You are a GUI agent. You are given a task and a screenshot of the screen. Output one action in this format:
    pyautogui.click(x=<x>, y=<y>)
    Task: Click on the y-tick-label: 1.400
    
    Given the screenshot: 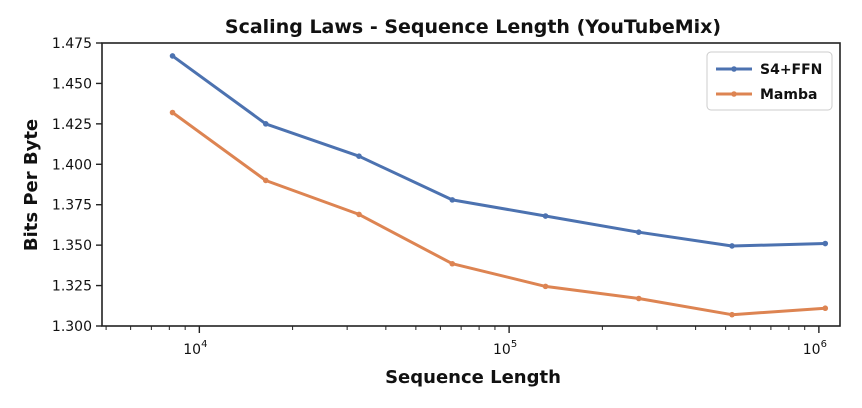 What is the action you would take?
    pyautogui.click(x=72, y=165)
    